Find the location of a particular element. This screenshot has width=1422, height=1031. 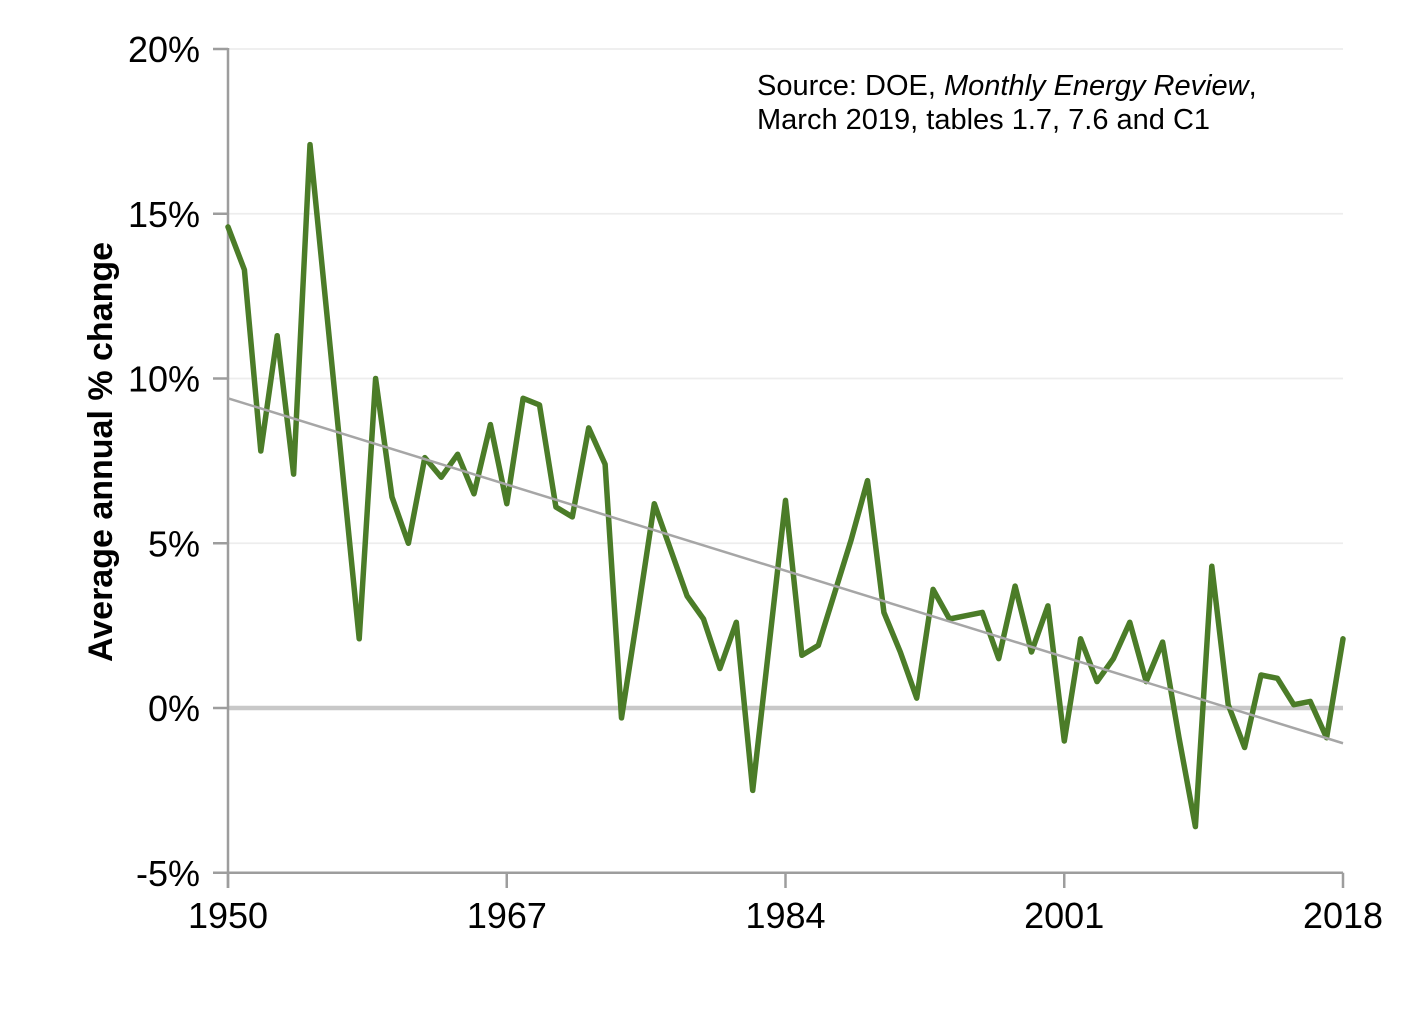

y-tick-label: 5% is located at coordinates (174, 543).